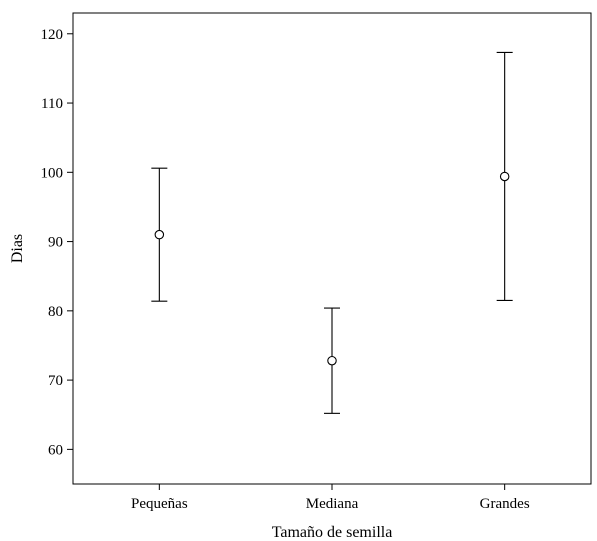 This screenshot has height=541, width=597. Describe the element at coordinates (505, 504) in the screenshot. I see `x-tick-label: Grandes` at that location.